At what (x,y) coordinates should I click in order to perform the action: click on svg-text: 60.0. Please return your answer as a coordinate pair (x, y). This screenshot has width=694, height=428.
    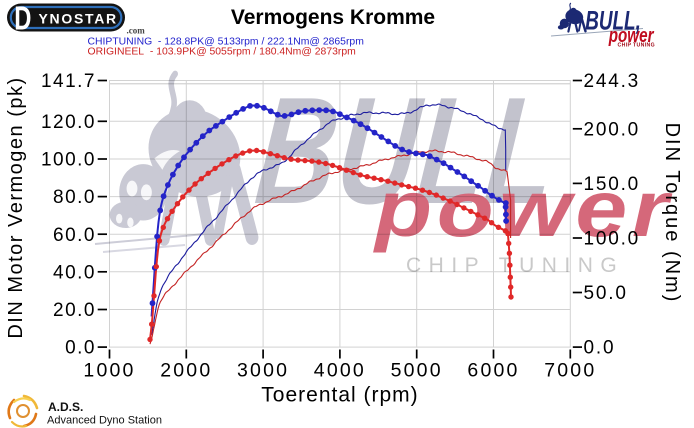
    Looking at the image, I should click on (74, 235).